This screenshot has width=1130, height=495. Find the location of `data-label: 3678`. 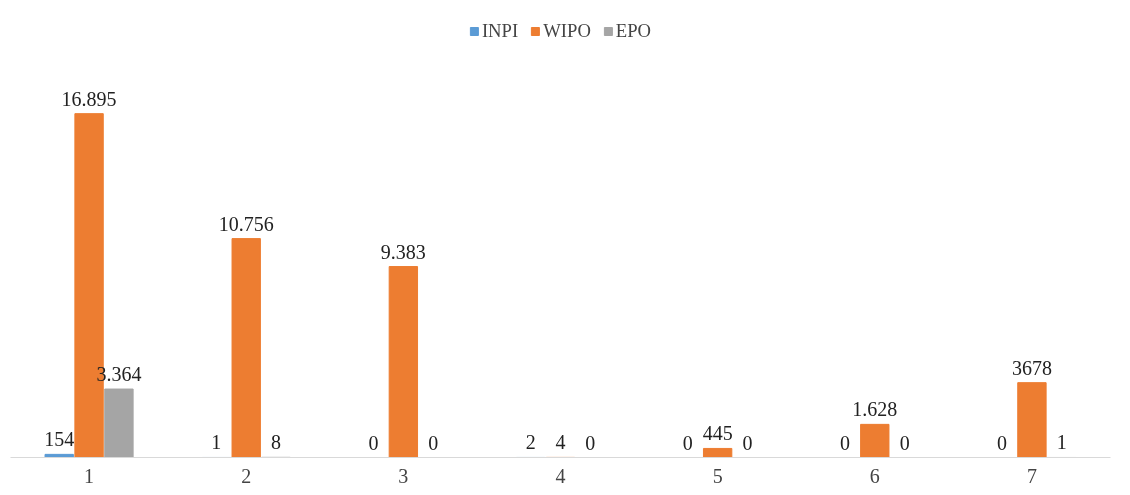

data-label: 3678 is located at coordinates (1031, 367).